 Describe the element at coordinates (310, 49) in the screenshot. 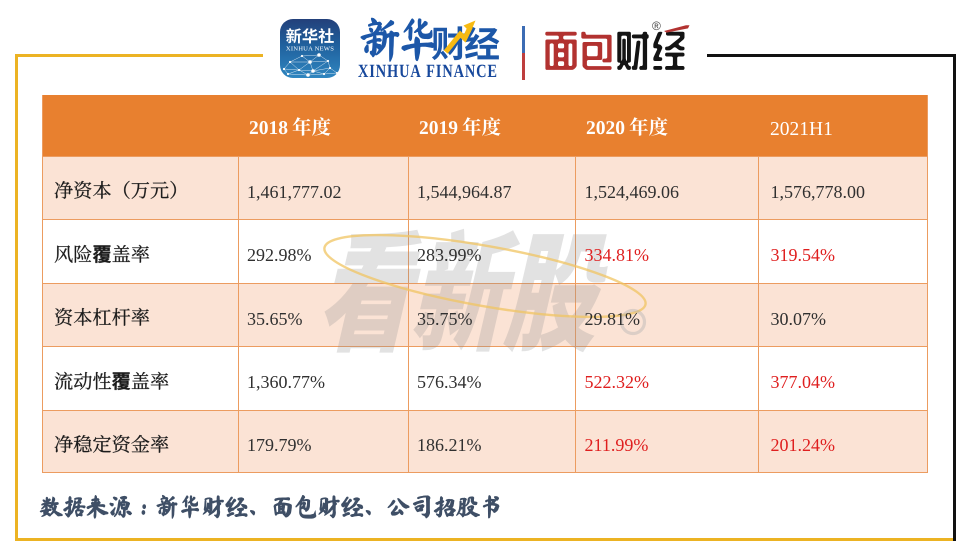

I see `svg-text: XINHUA NEWS` at that location.